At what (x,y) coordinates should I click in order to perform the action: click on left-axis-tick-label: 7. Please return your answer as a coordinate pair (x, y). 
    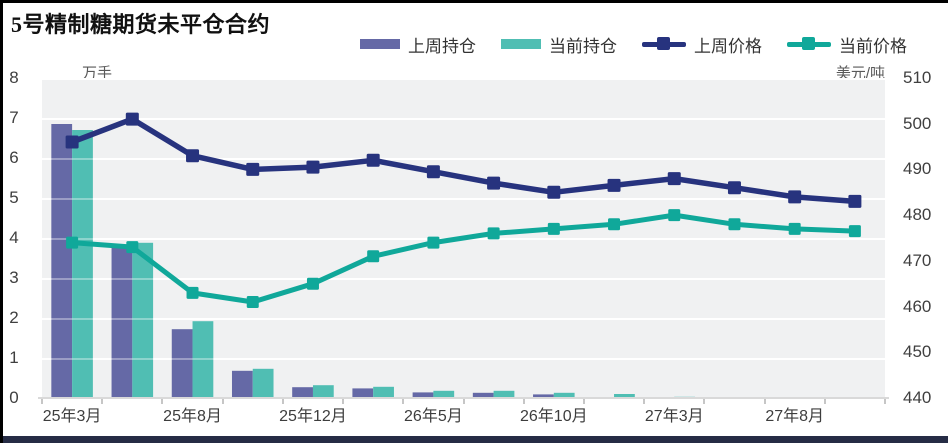
    Looking at the image, I should click on (14, 117).